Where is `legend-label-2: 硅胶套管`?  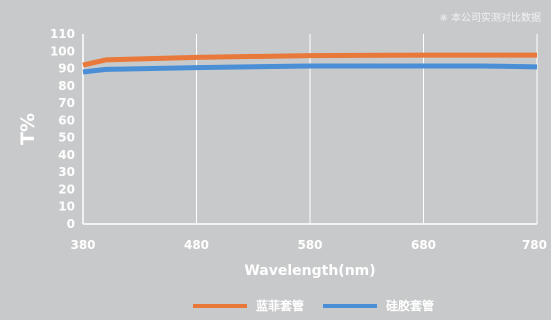
legend-label-2: 硅胶套管 is located at coordinates (410, 305).